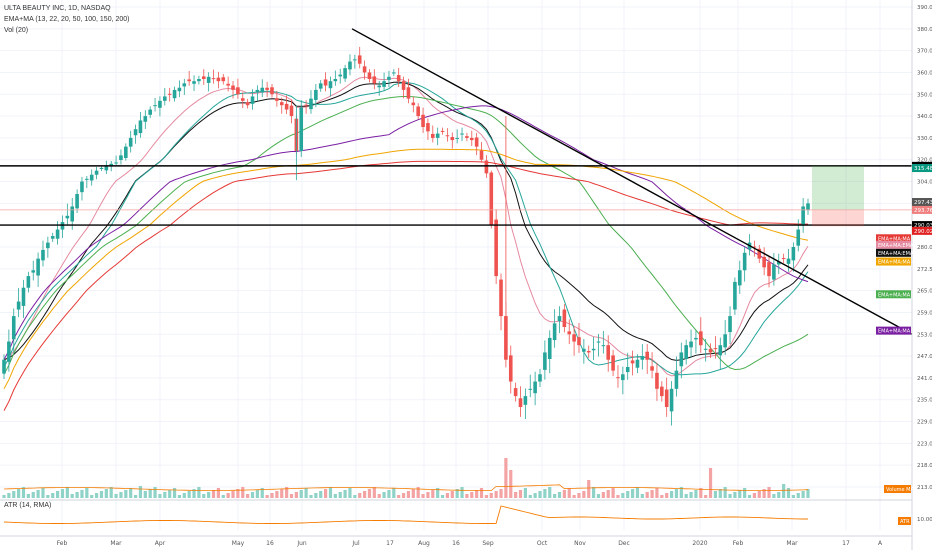 The height and width of the screenshot is (550, 932). I want to click on price-tick-label: 390.00, so click(924, 8).